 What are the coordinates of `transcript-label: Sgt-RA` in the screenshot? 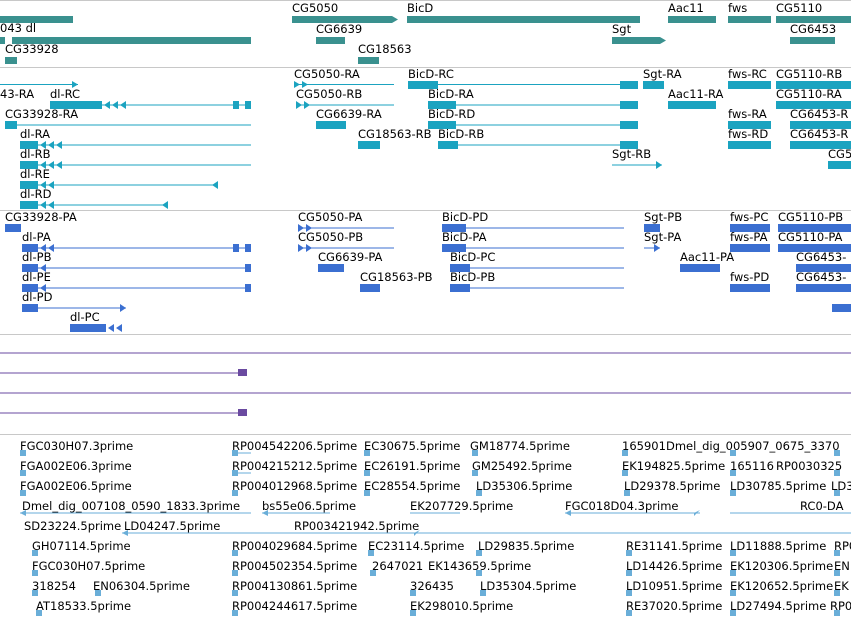 It's located at (662, 74).